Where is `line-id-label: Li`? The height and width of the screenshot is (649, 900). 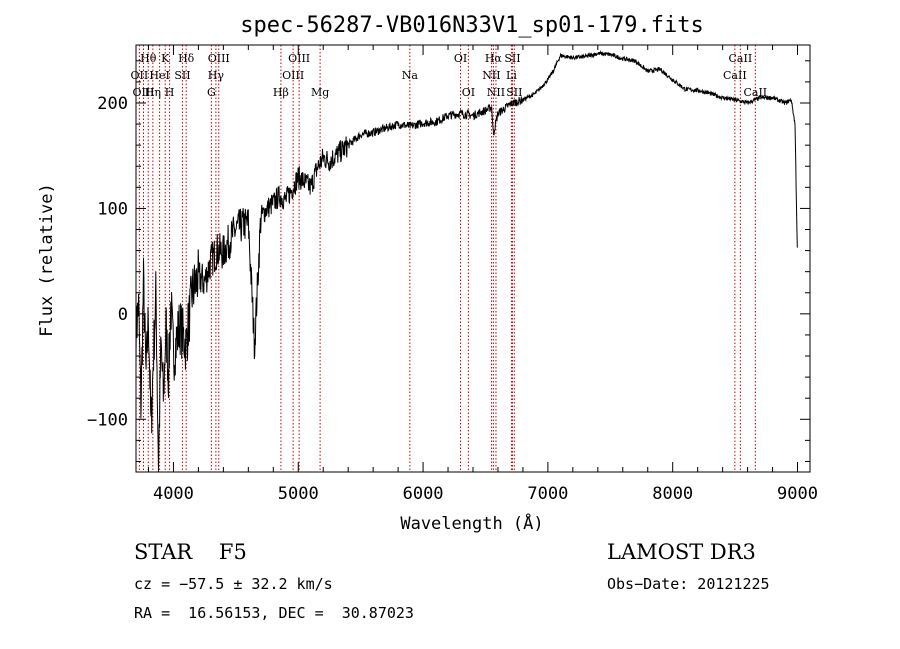
line-id-label: Li is located at coordinates (511, 75).